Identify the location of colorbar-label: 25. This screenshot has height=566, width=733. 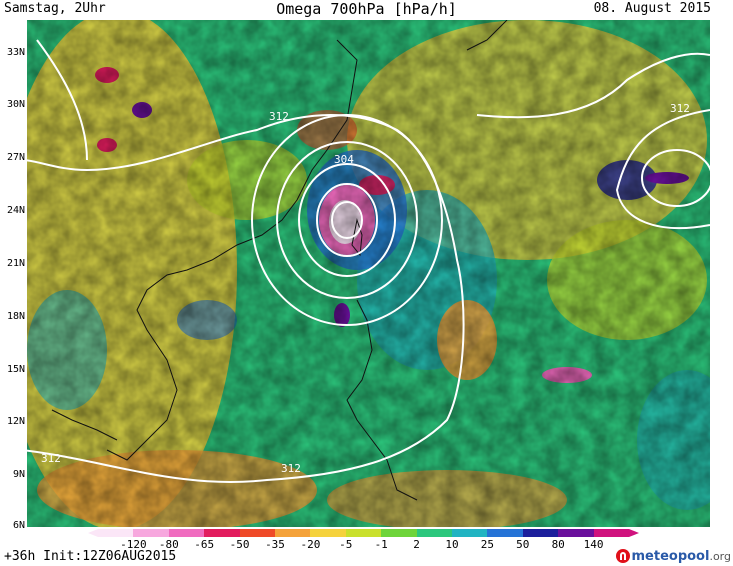
(487, 544).